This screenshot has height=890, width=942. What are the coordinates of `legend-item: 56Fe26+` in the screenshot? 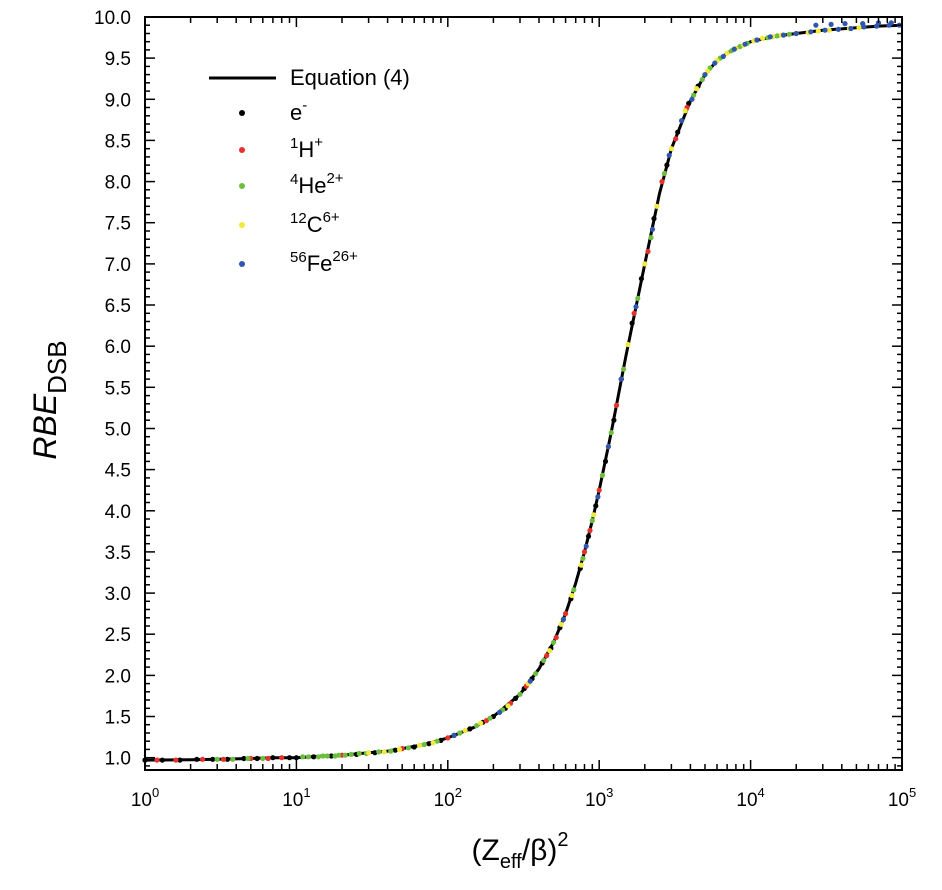 It's located at (298, 262).